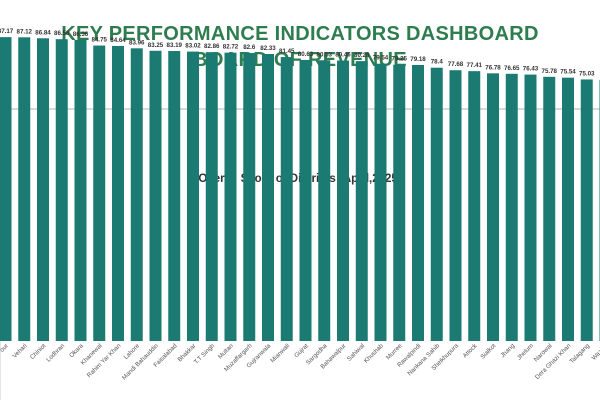 This screenshot has height=400, width=600. I want to click on bar-vehari, so click(24, 189).